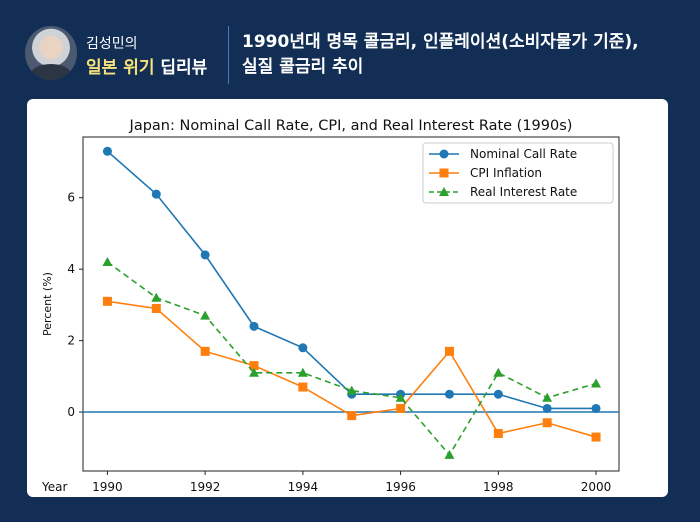 This screenshot has width=700, height=522. Describe the element at coordinates (71, 198) in the screenshot. I see `y-tick-label: 6` at that location.